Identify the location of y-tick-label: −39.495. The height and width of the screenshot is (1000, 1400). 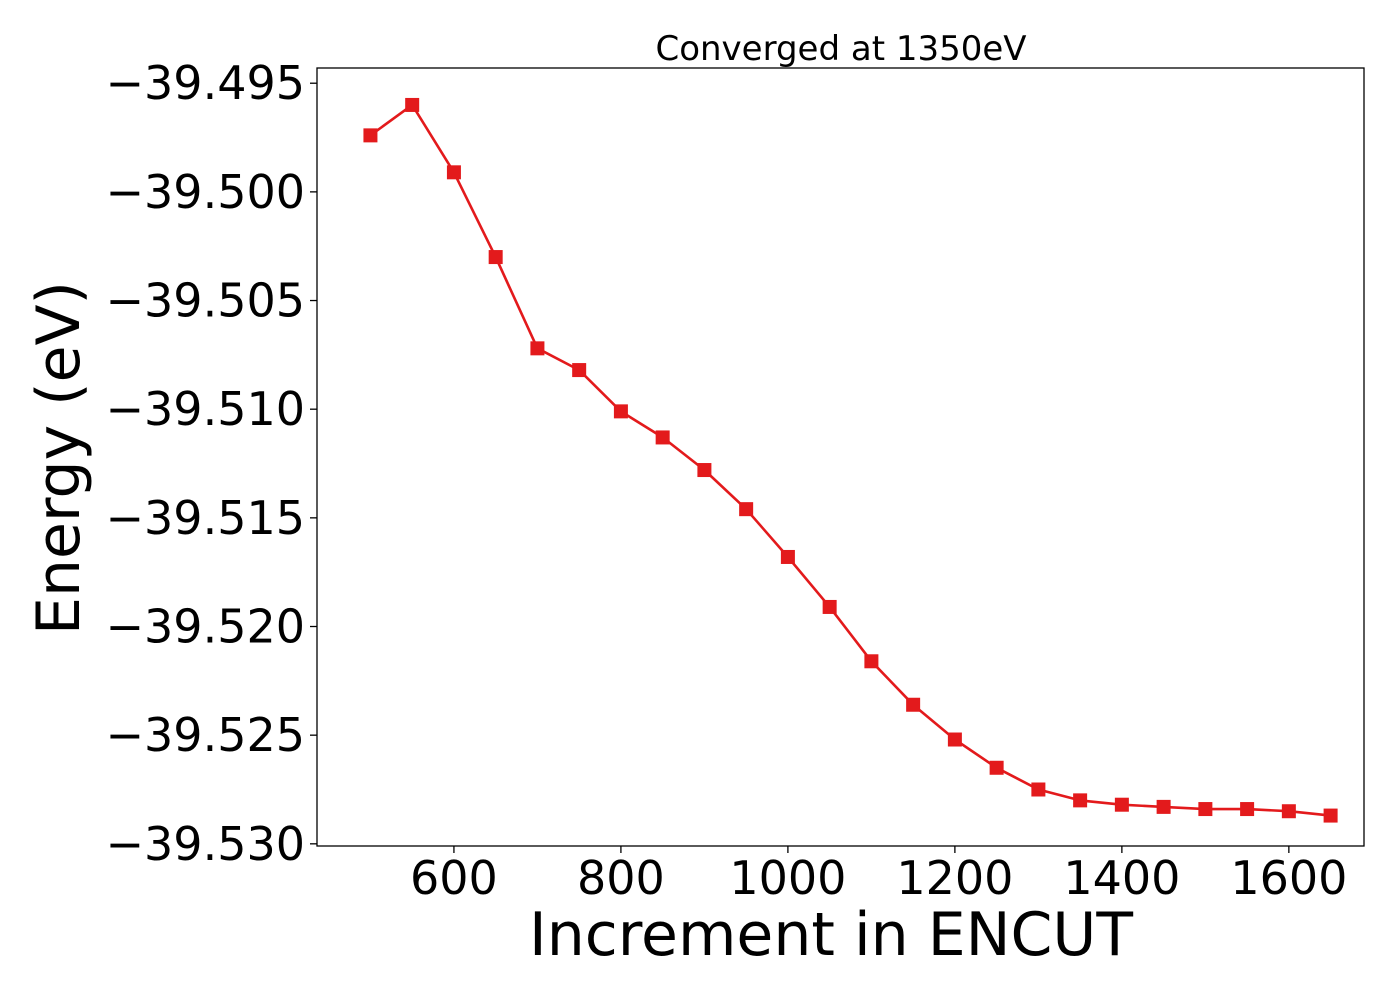
(206, 83).